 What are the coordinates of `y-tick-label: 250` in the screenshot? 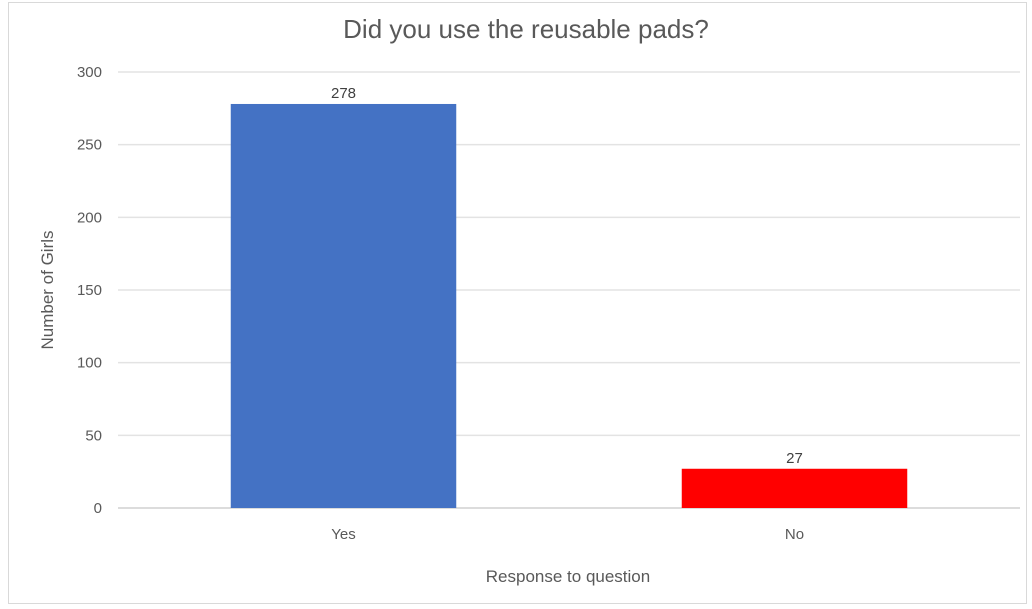 It's located at (89, 145).